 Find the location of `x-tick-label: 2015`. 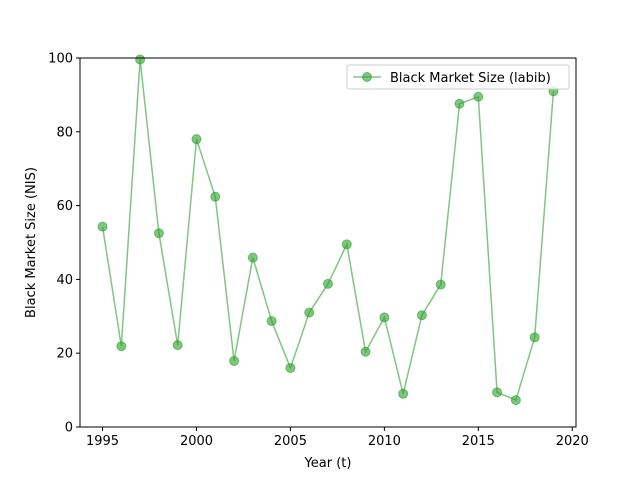

x-tick-label: 2015 is located at coordinates (478, 441).